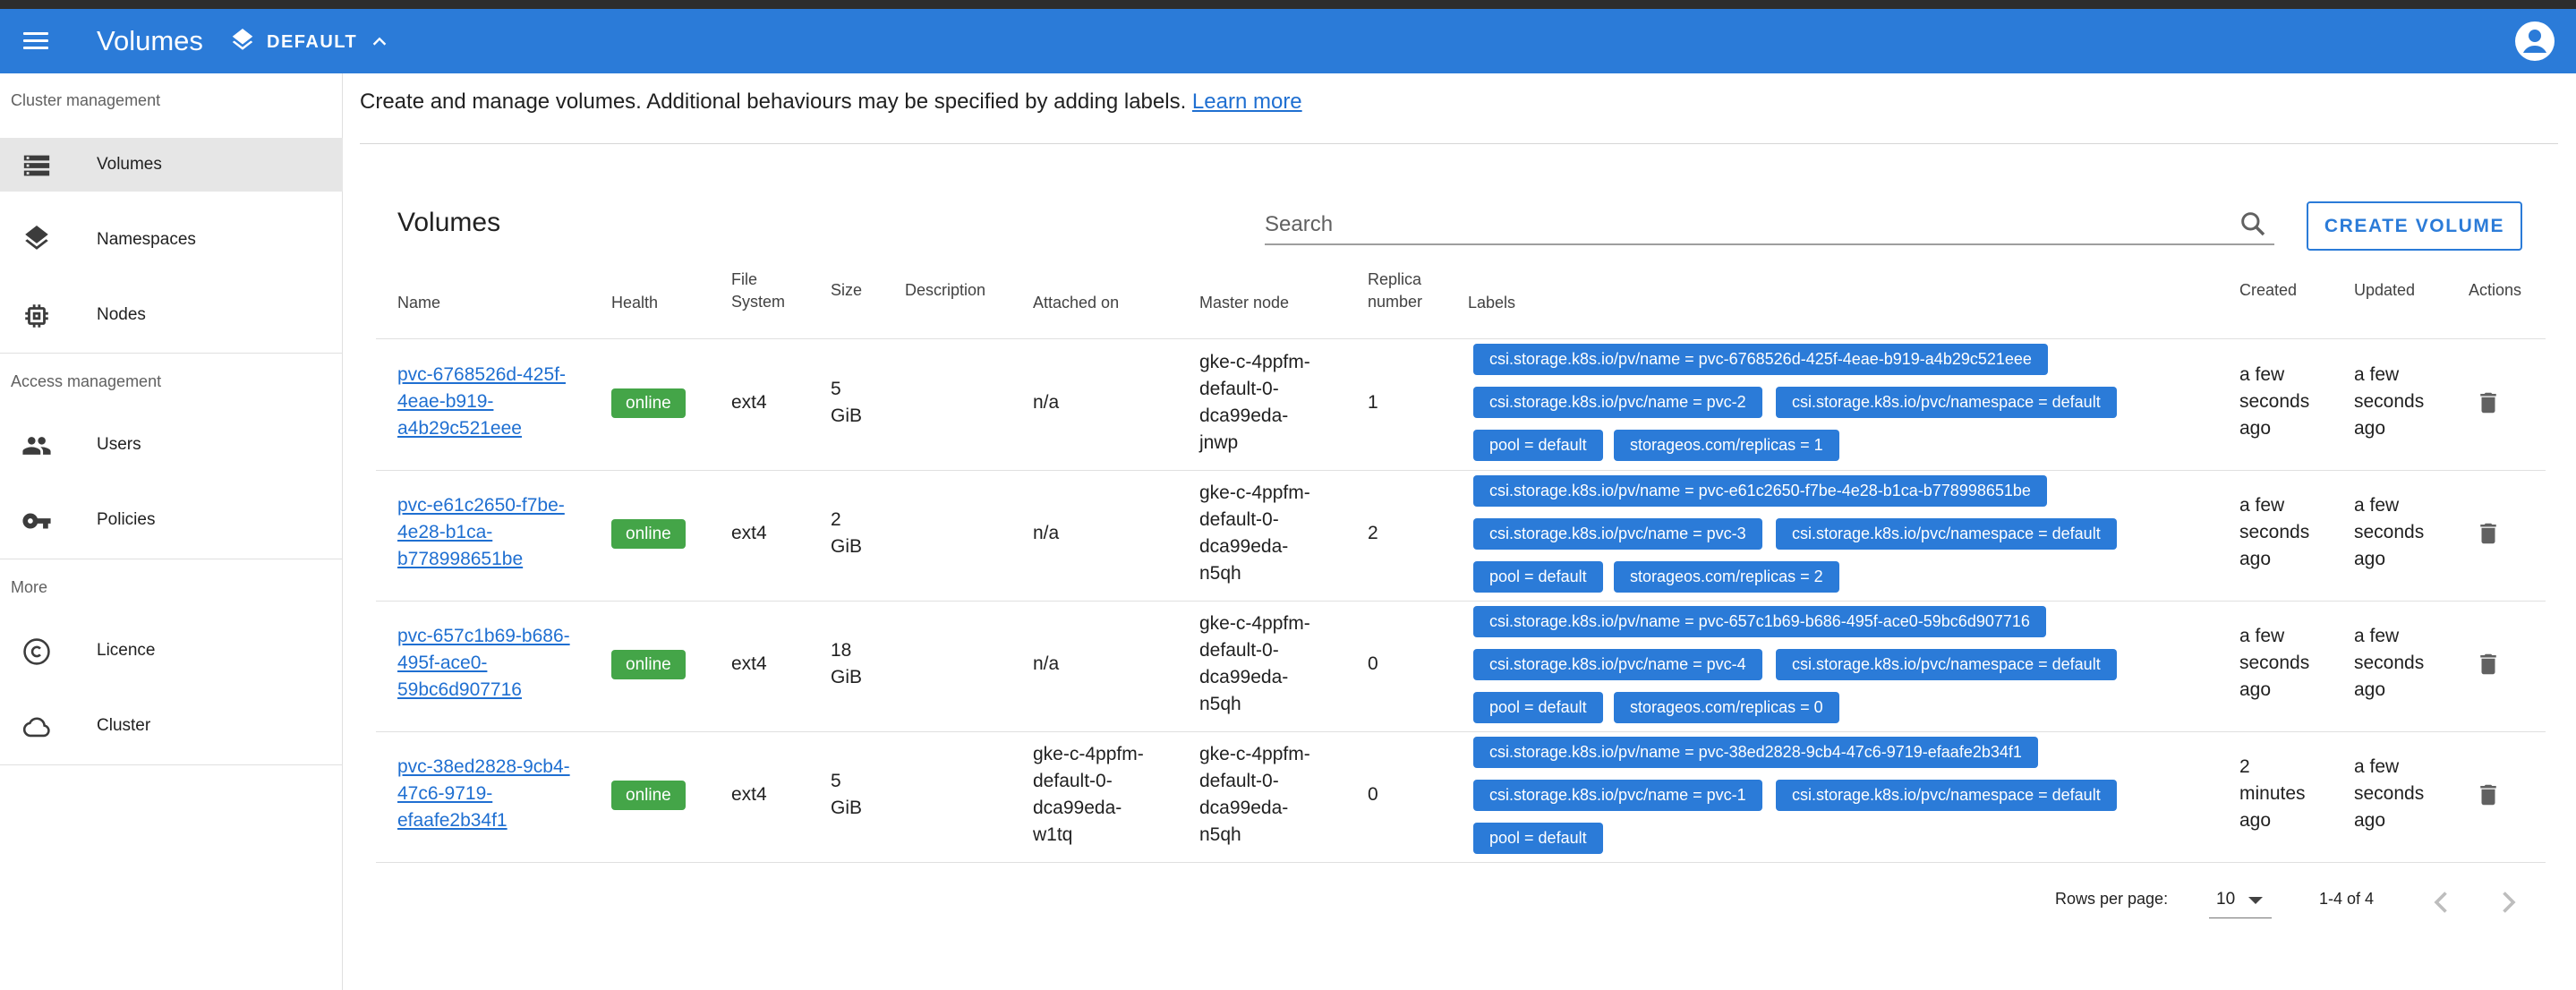  I want to click on key-icon, so click(36, 521).